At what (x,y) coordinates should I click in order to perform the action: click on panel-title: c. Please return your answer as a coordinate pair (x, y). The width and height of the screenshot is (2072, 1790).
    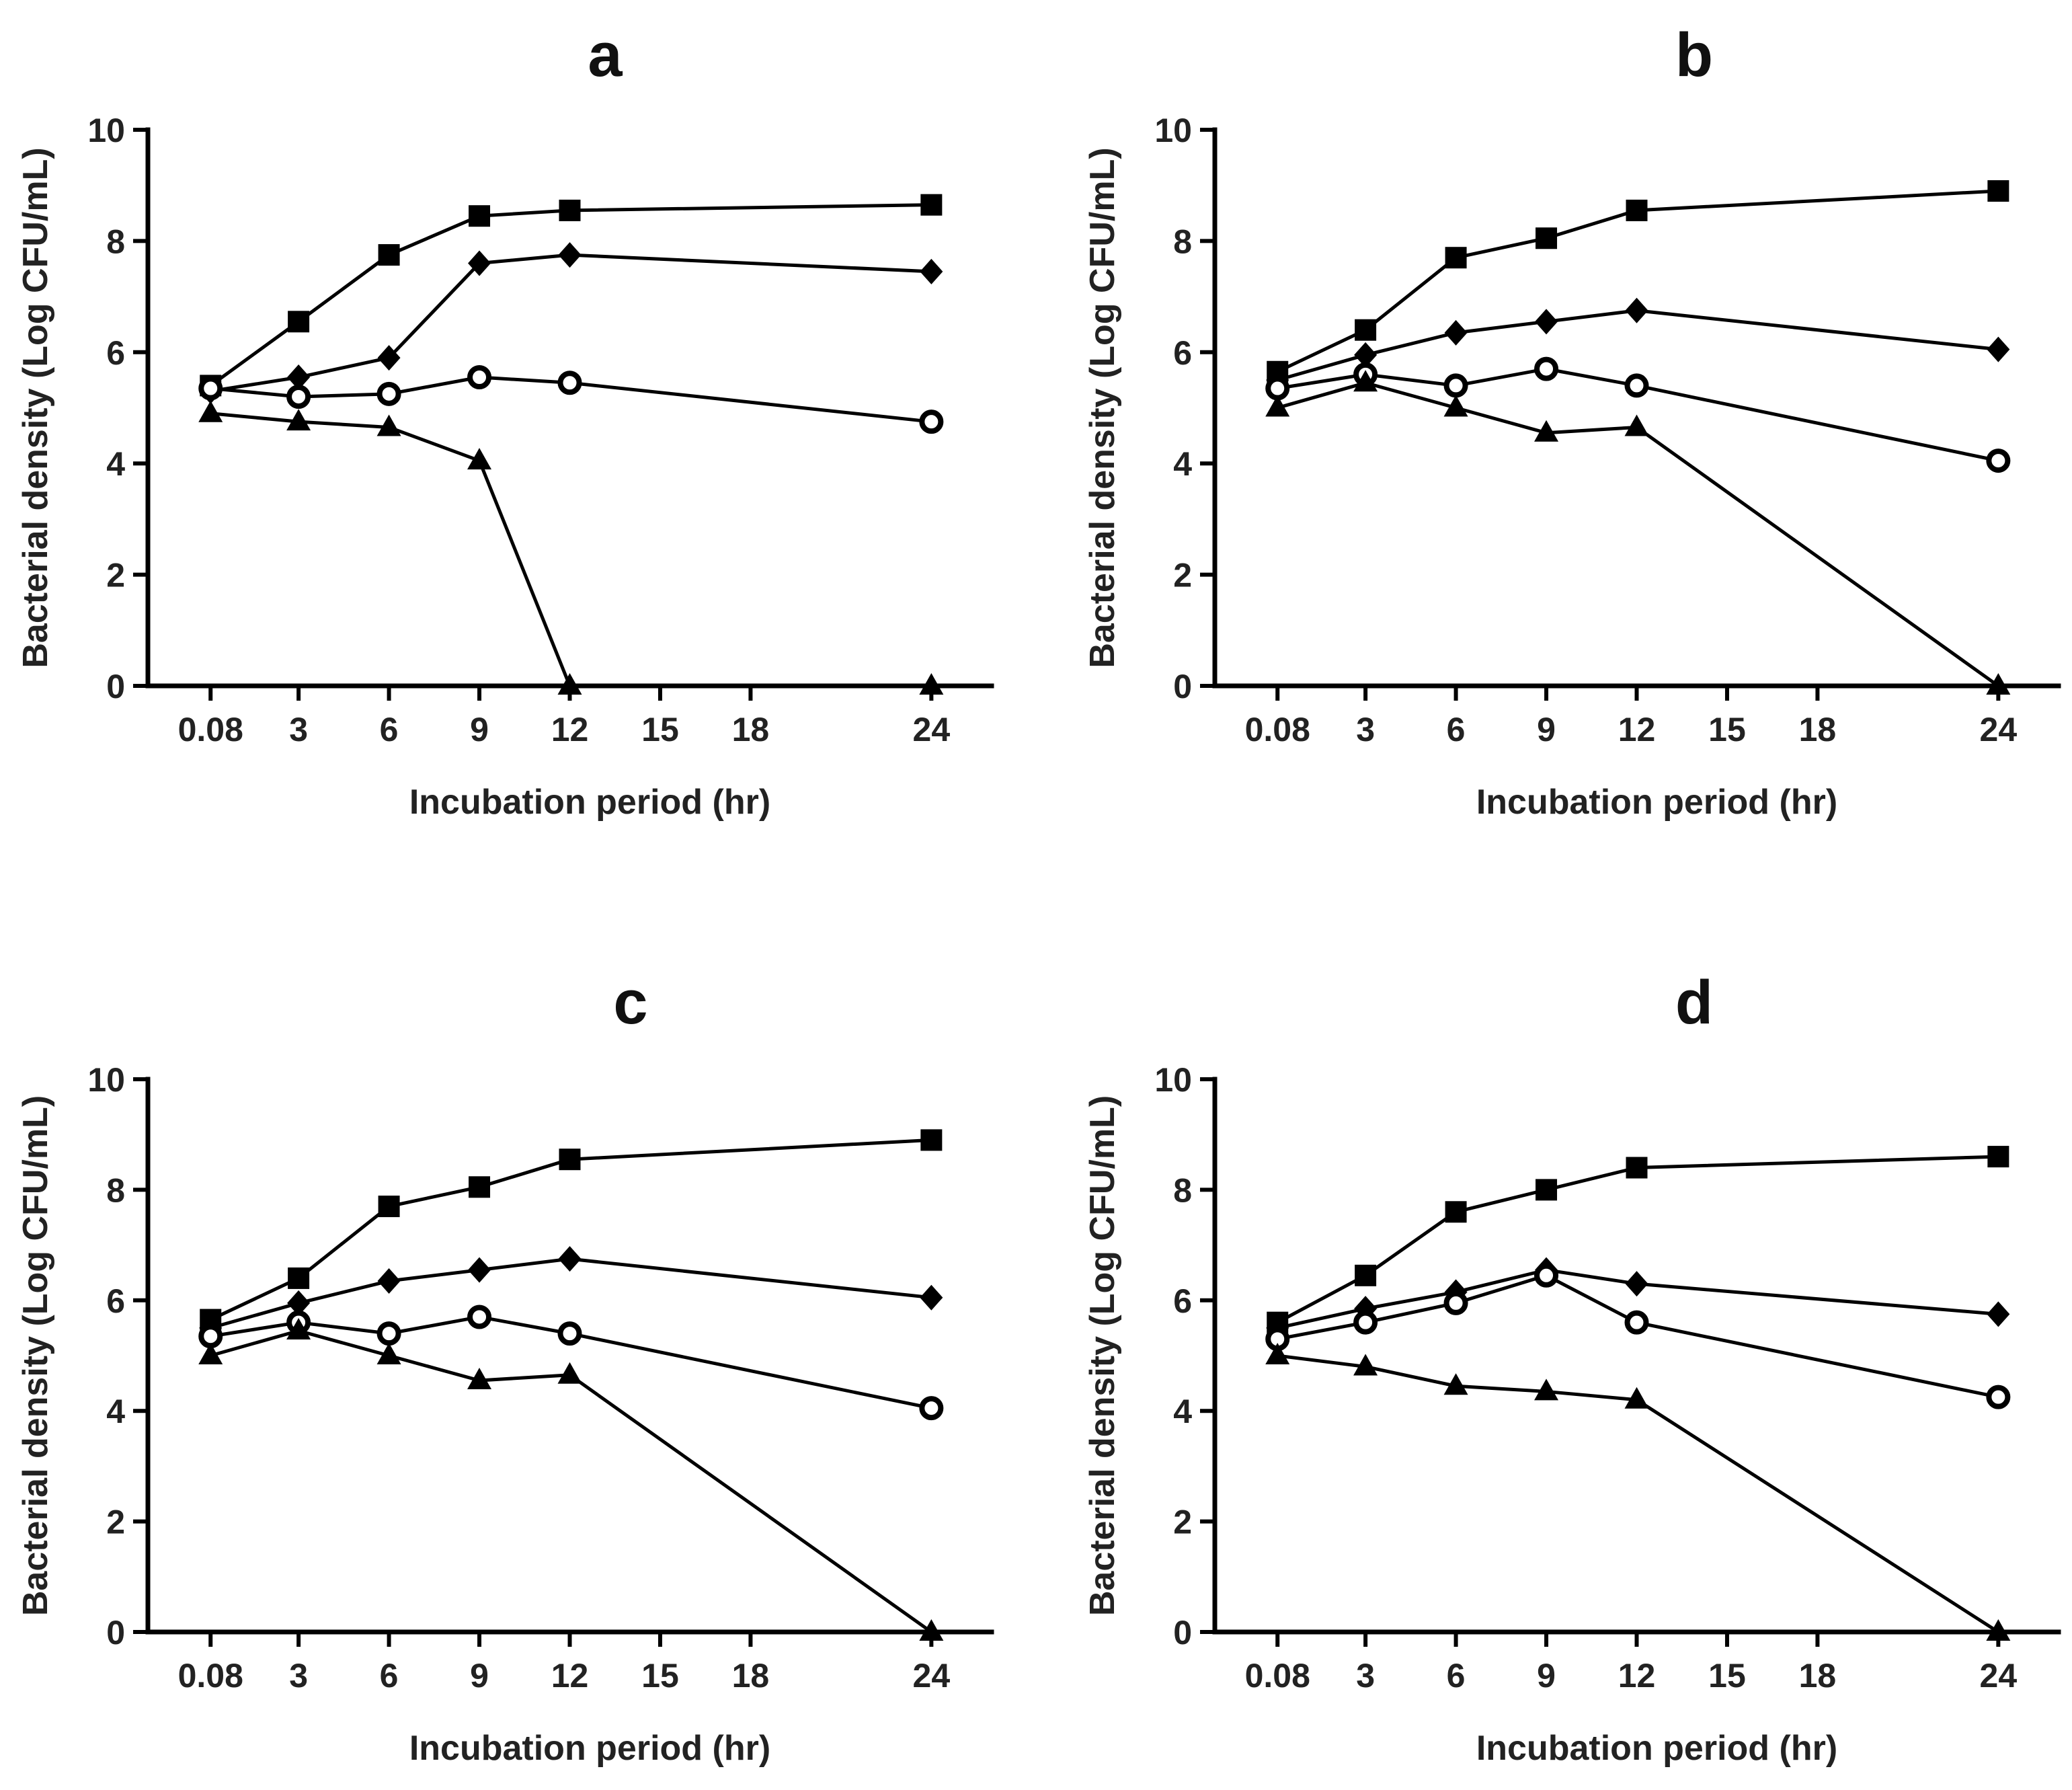
    Looking at the image, I should click on (630, 1002).